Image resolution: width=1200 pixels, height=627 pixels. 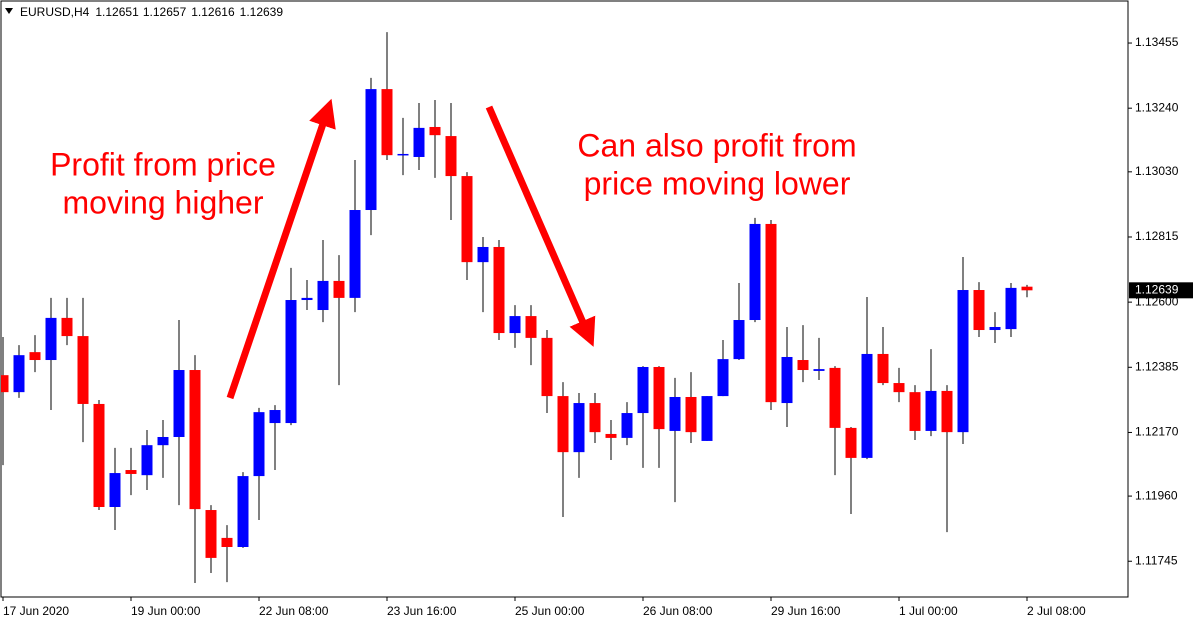 I want to click on x-tick-label: 29 Jun 16:00, so click(x=806, y=611).